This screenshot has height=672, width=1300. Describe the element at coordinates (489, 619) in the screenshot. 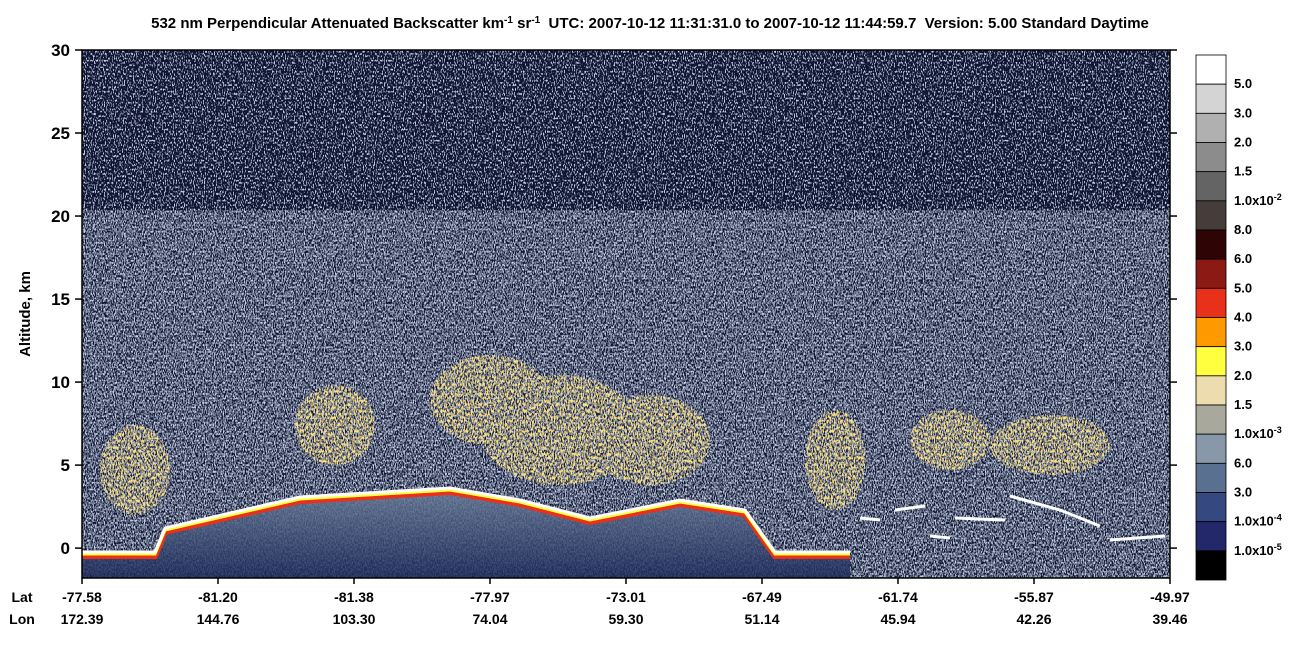

I see `lon-label: 74.04` at that location.